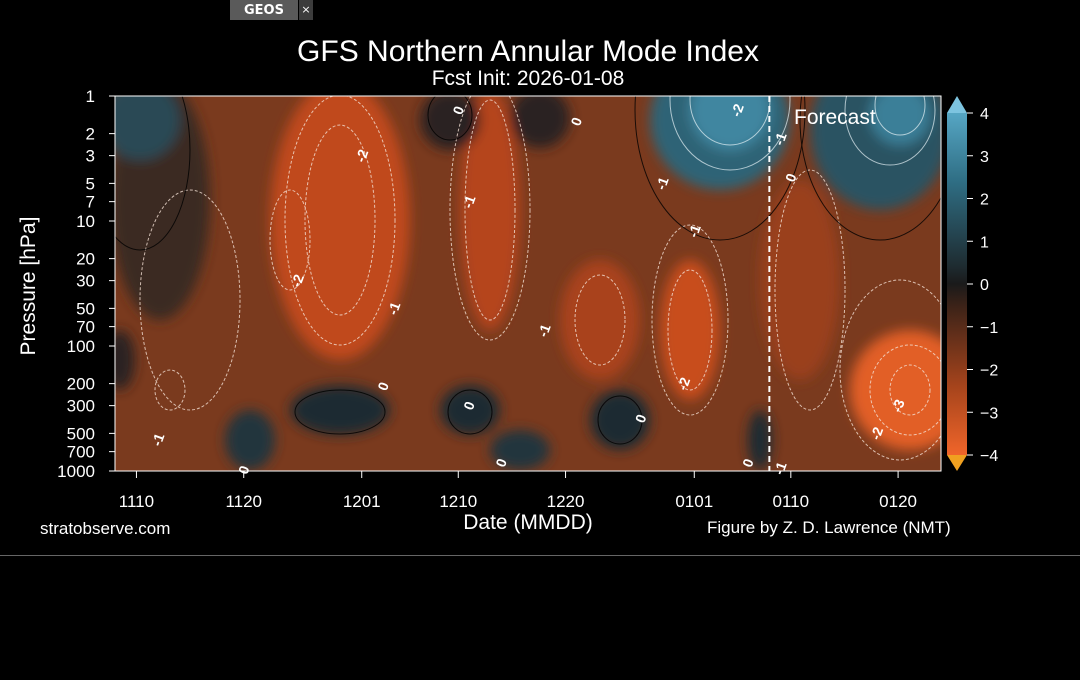 The image size is (1080, 680). I want to click on y-tick-label: 100, so click(81, 346).